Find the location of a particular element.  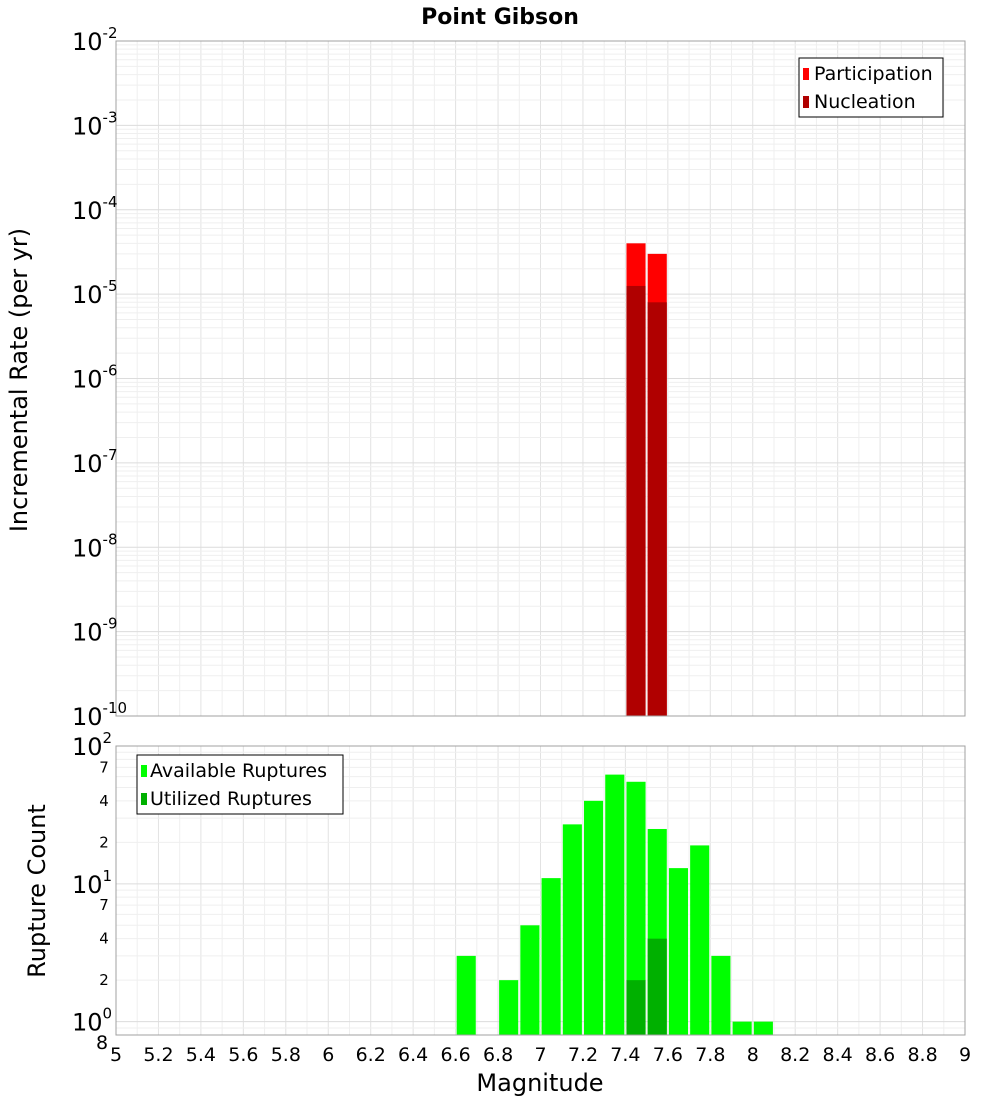

bottom-bars is located at coordinates (614, 904).